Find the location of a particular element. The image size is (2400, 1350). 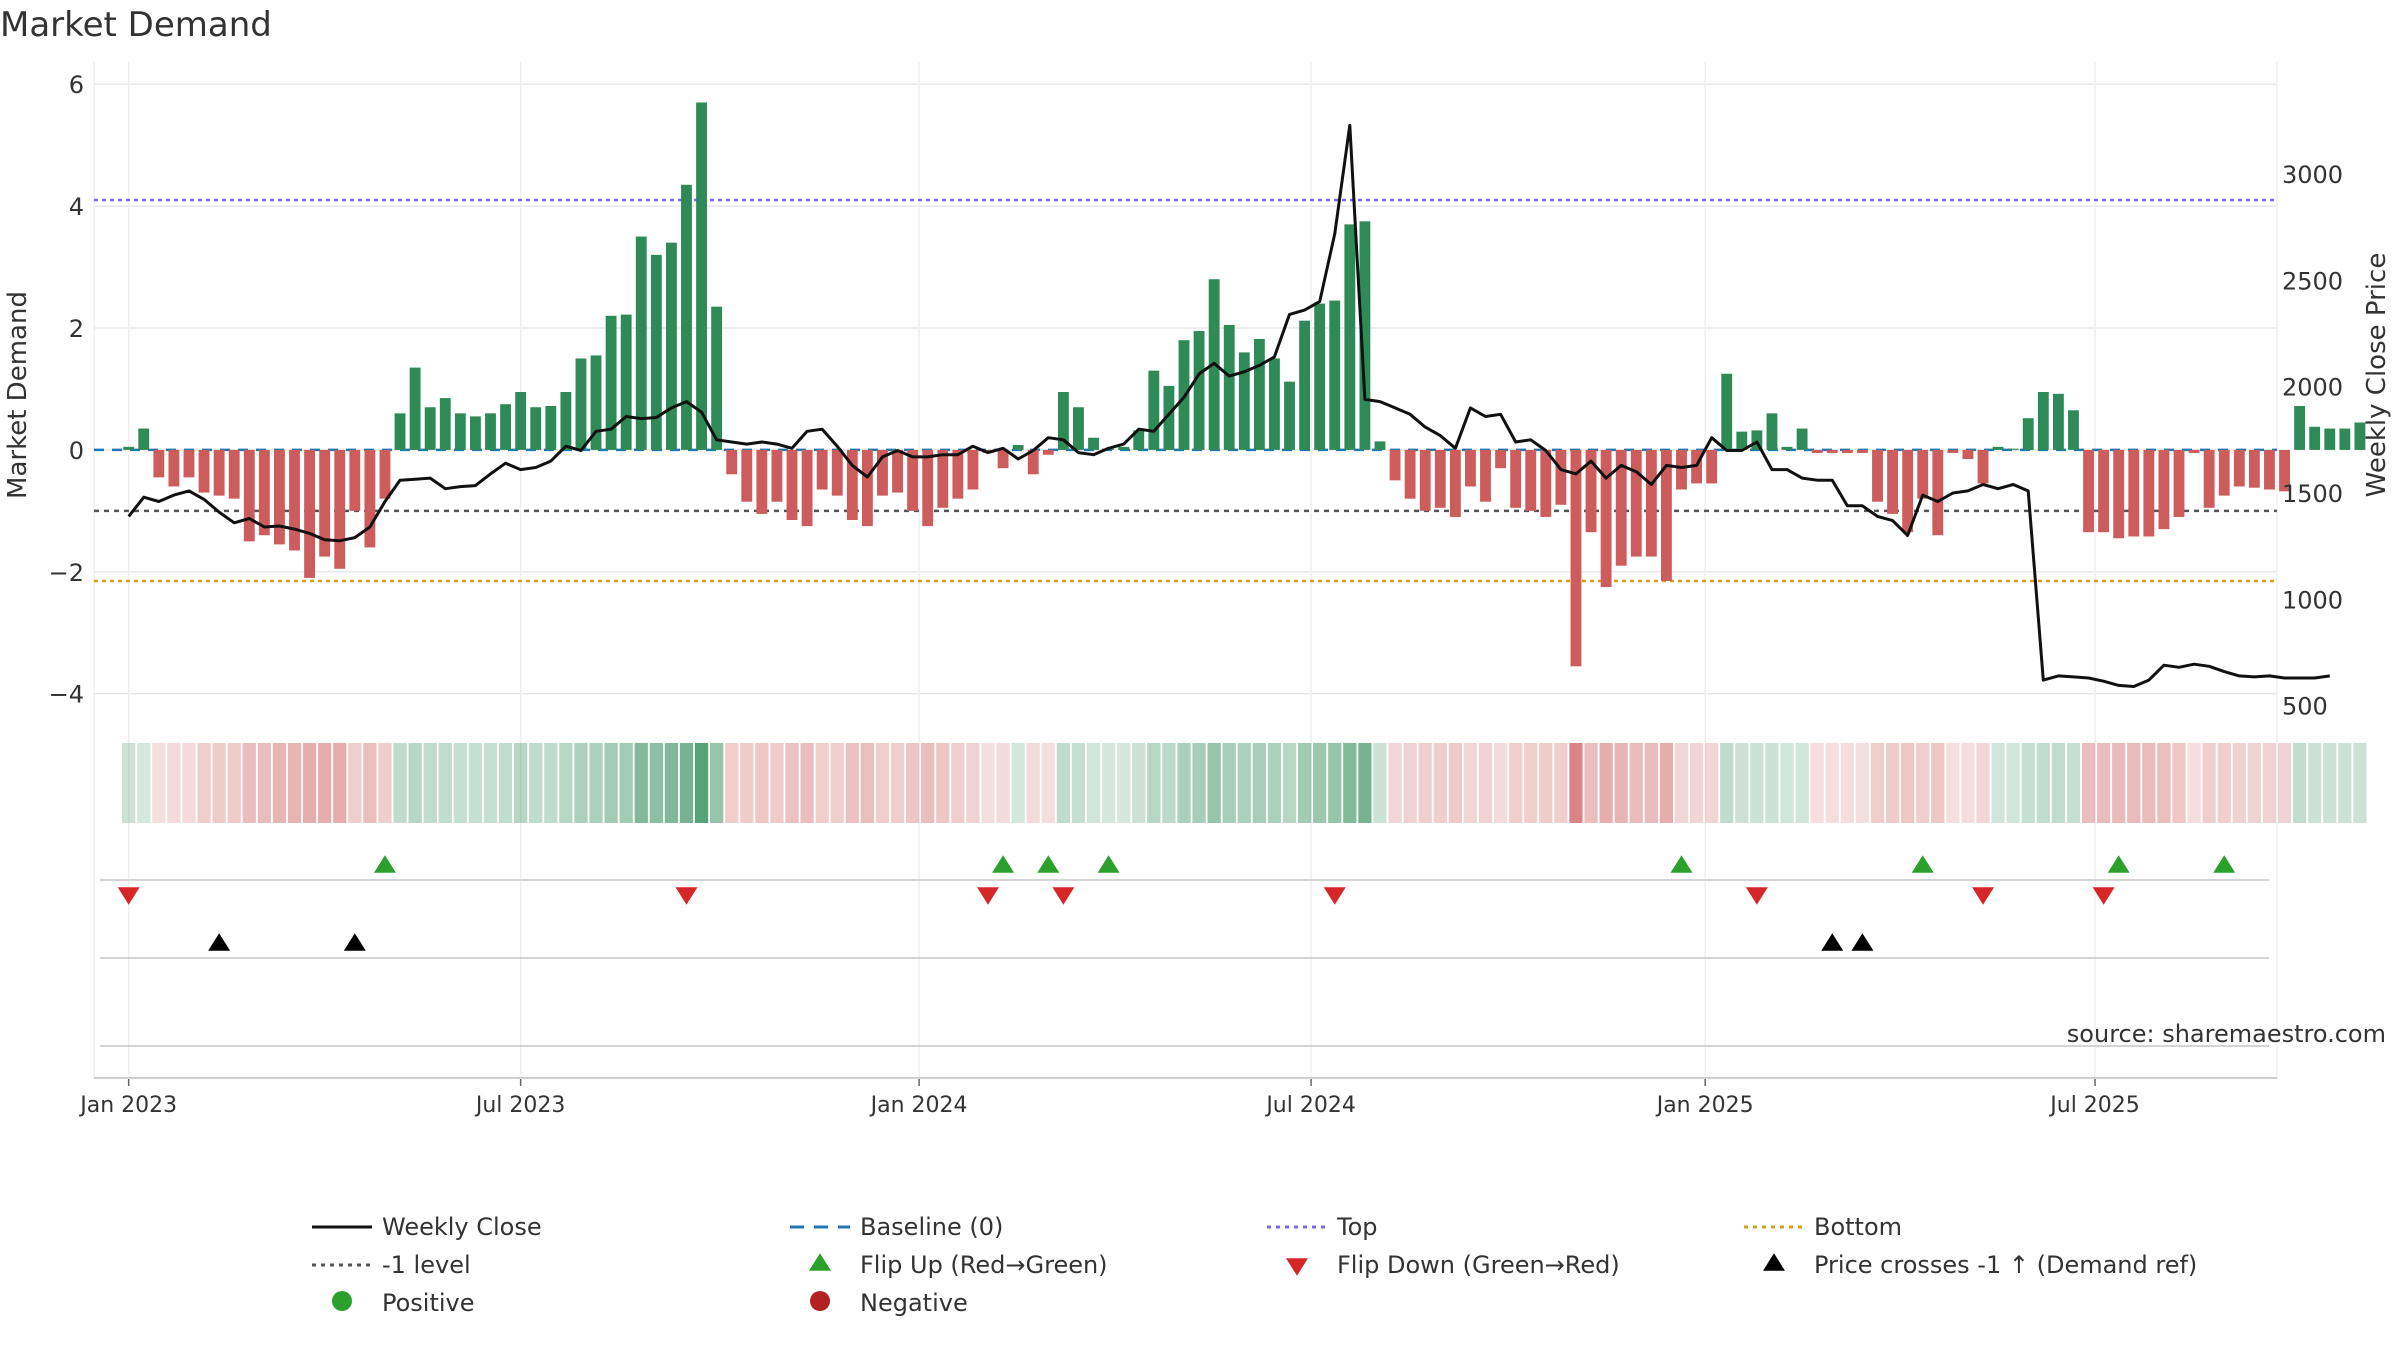

x-tick-label: Jul 2024 is located at coordinates (1310, 1105).